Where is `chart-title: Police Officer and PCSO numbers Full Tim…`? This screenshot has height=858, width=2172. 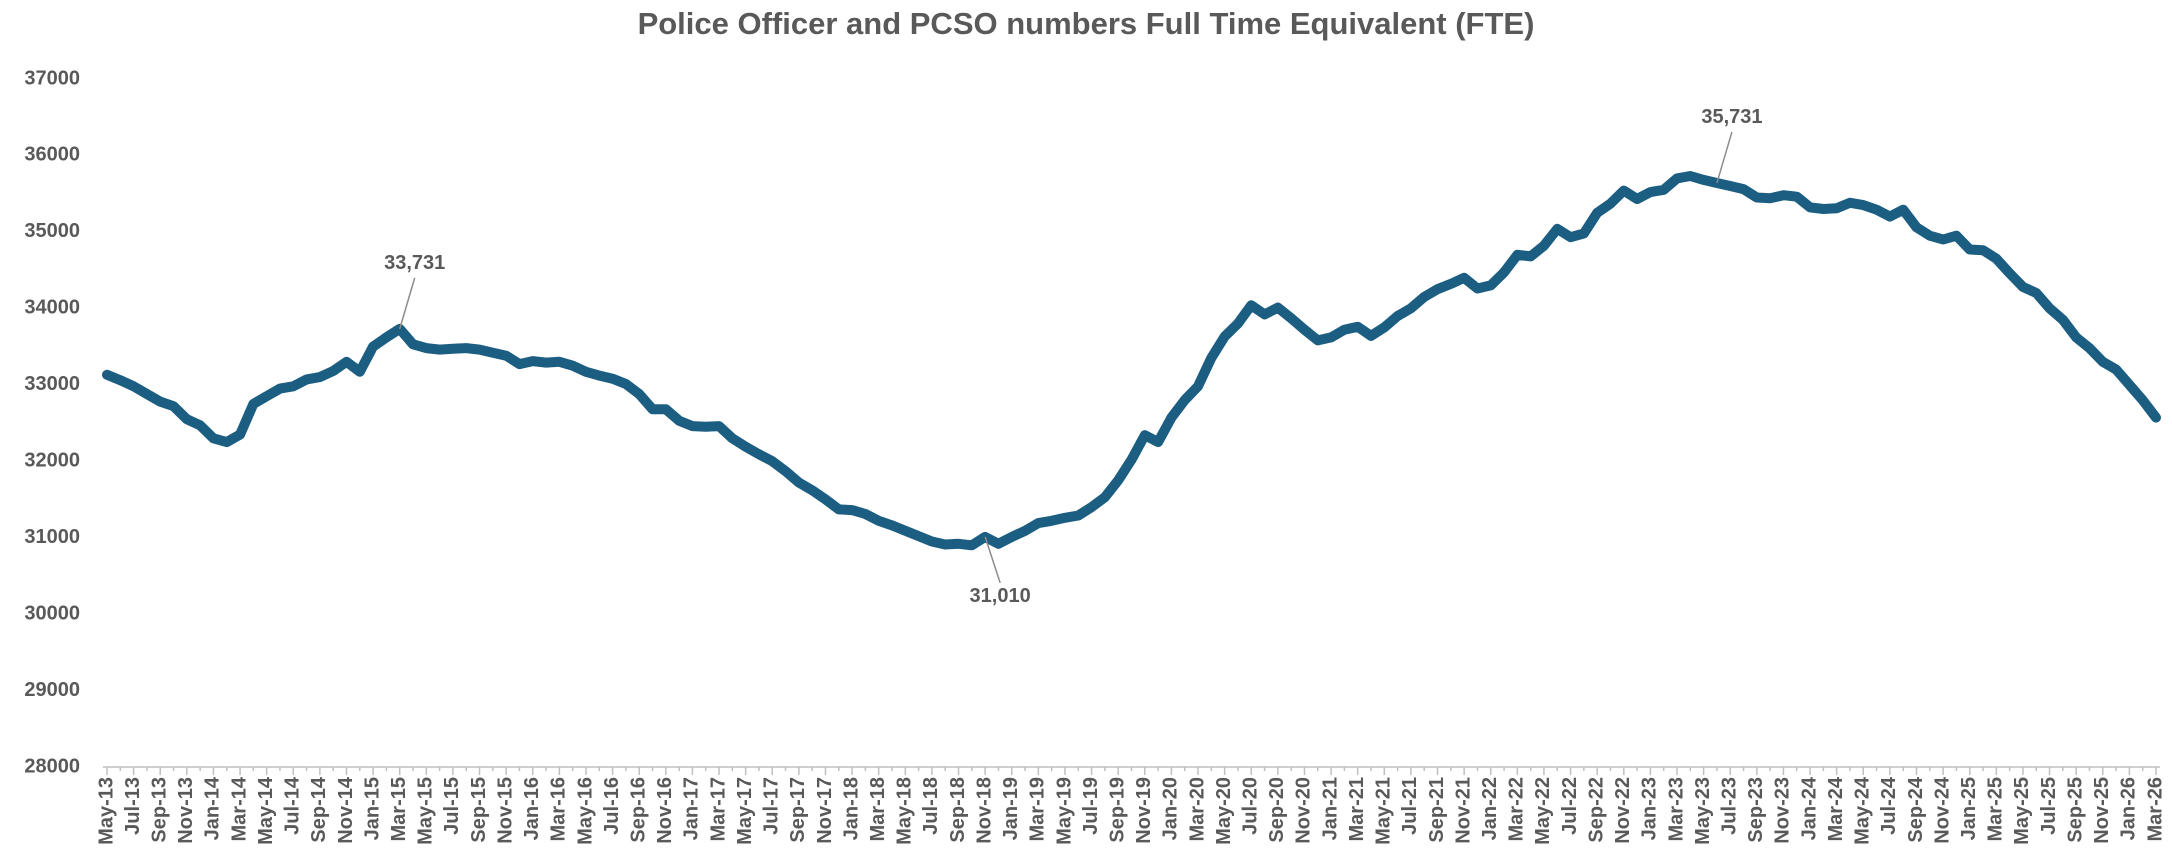 chart-title: Police Officer and PCSO numbers Full Tim… is located at coordinates (1086, 23).